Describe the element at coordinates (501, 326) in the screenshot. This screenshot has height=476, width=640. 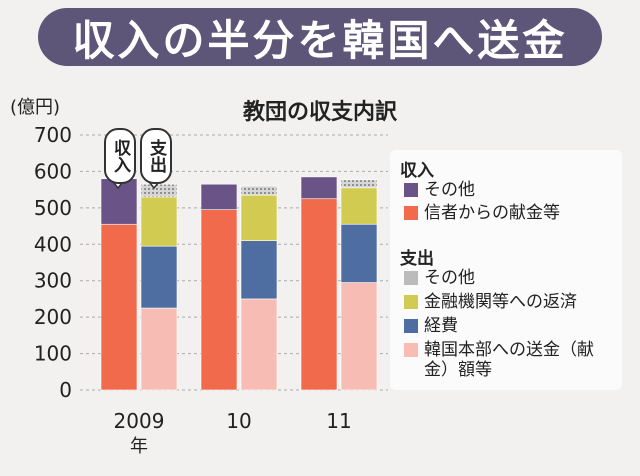
I see `legend-item-expenses: 経費` at that location.